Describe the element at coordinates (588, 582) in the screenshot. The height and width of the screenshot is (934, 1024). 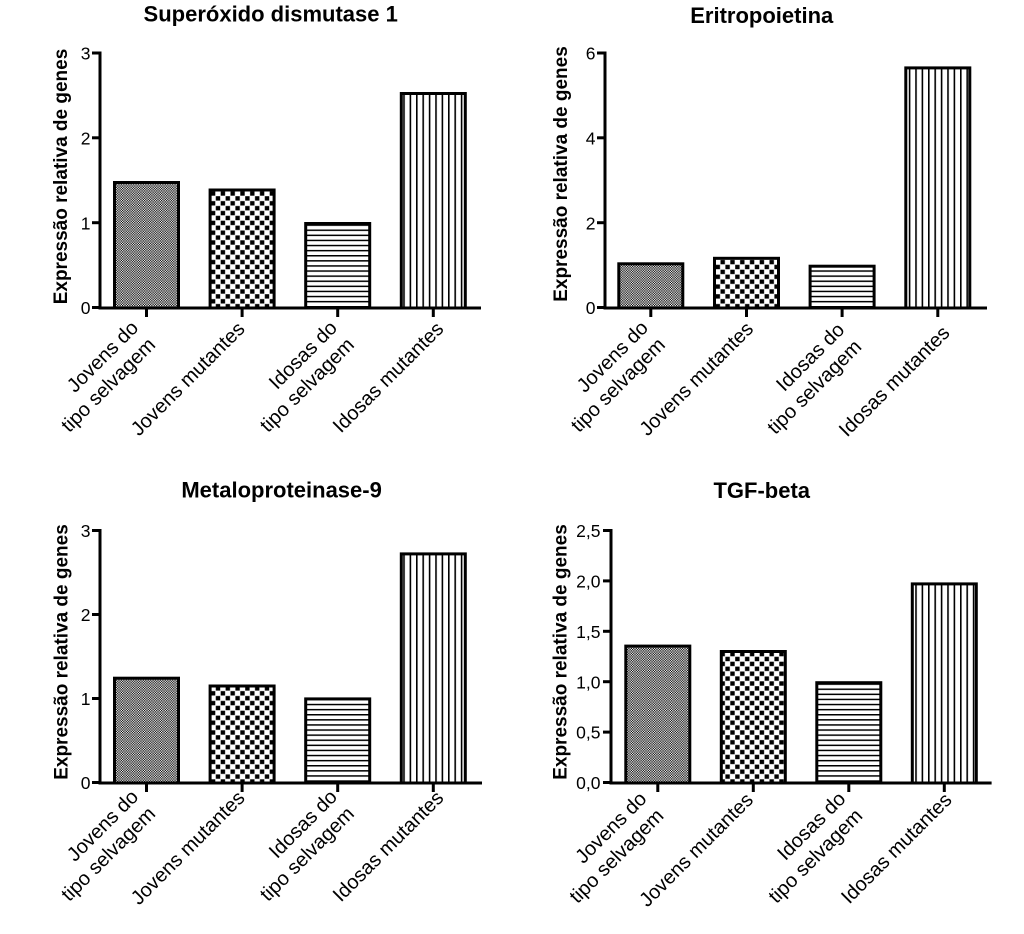
I see `svg-text: 2,0` at that location.